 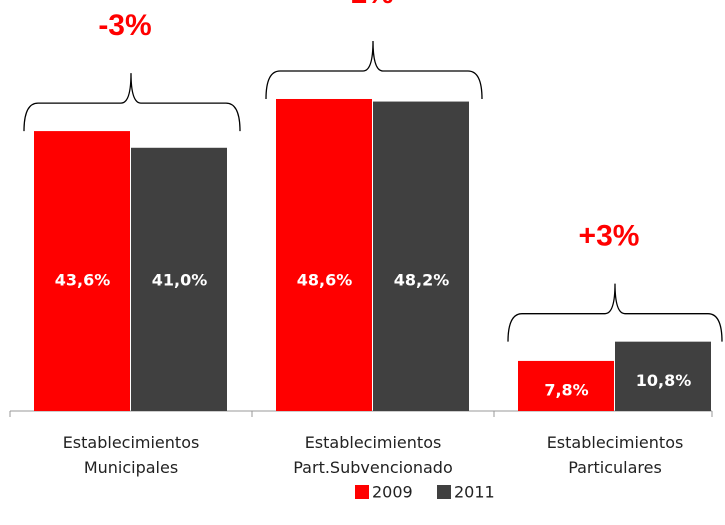 I want to click on legend-label: 2011, so click(x=474, y=492).